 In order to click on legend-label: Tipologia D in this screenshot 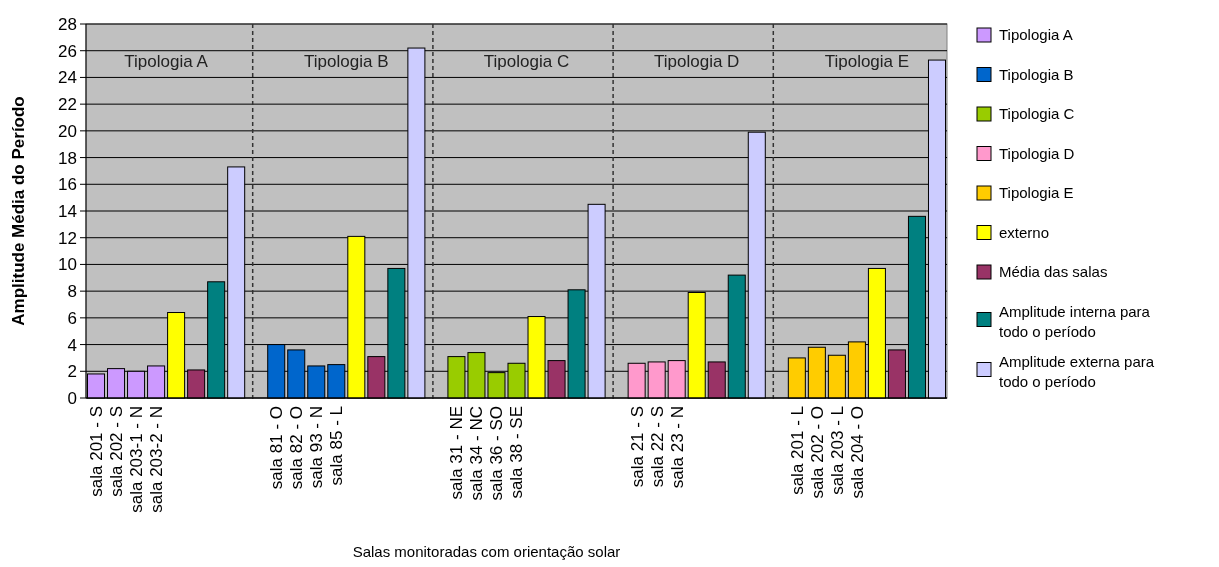, I will do `click(1037, 153)`.